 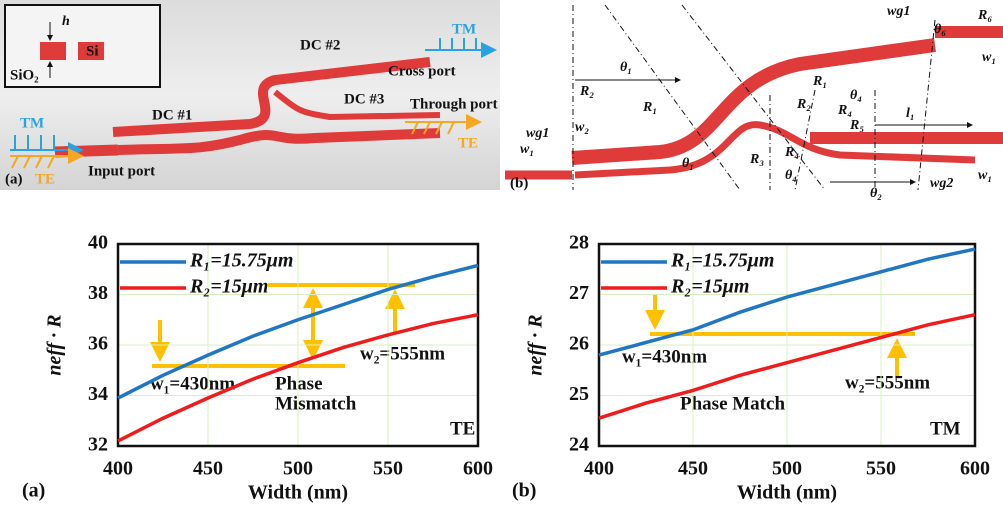 What do you see at coordinates (579, 344) in the screenshot?
I see `y-tick-label: 26` at bounding box center [579, 344].